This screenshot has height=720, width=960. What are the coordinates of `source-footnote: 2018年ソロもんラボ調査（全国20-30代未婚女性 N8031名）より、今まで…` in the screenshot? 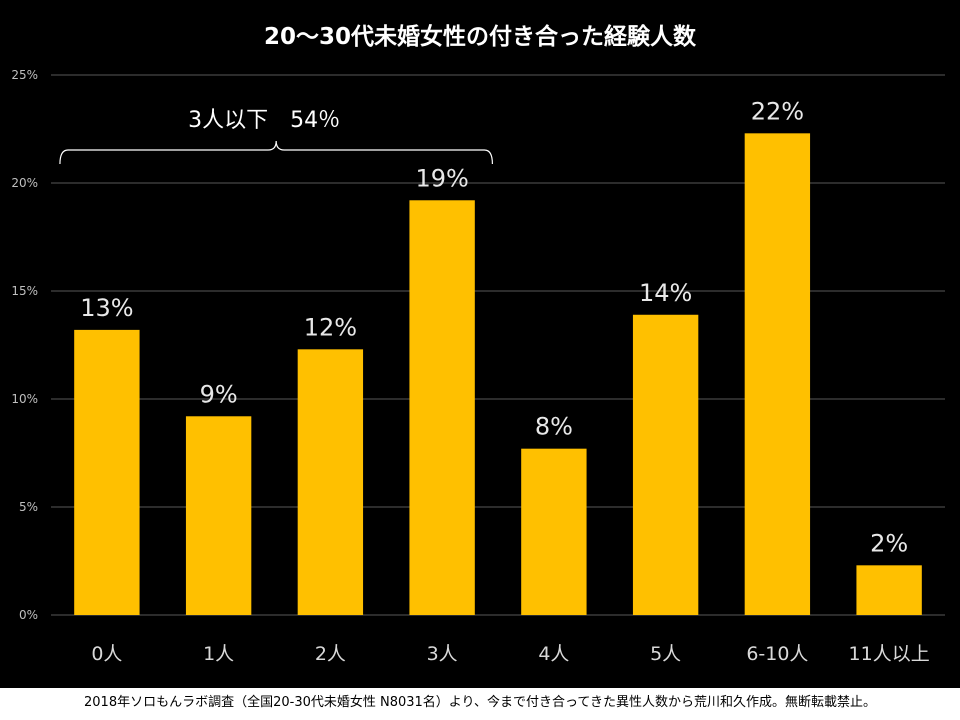 It's located at (480, 704).